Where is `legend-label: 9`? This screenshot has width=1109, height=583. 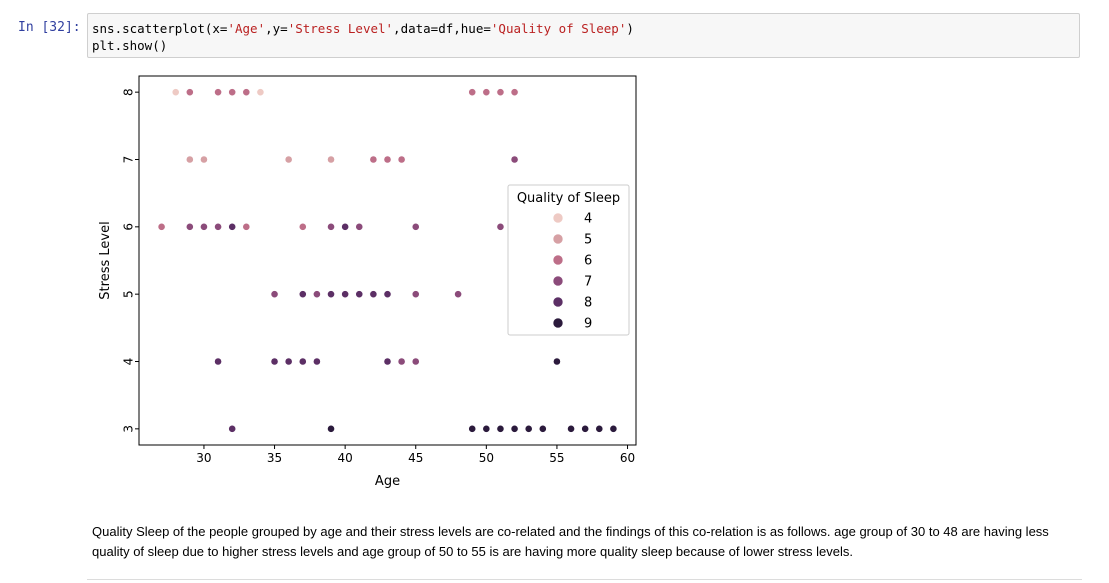 legend-label: 9 is located at coordinates (588, 324).